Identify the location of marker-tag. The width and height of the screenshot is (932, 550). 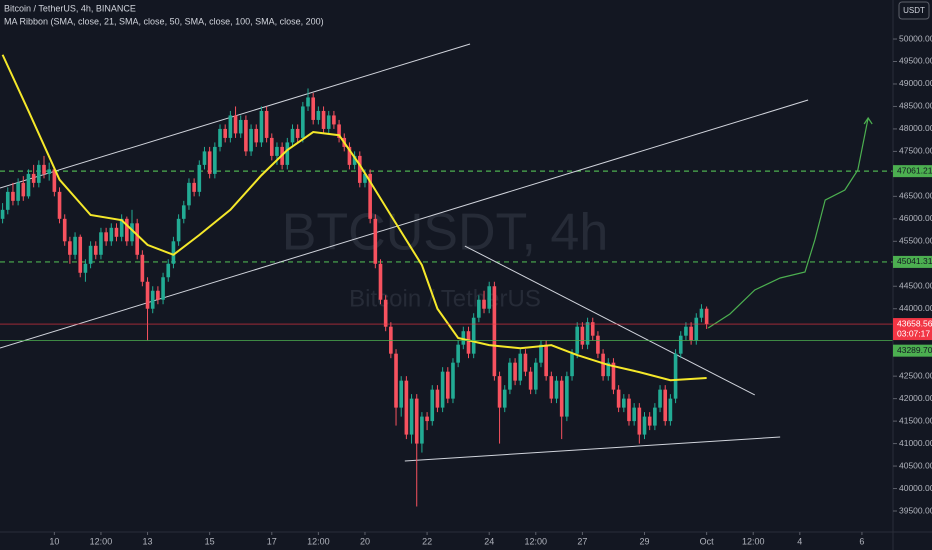
(912, 350).